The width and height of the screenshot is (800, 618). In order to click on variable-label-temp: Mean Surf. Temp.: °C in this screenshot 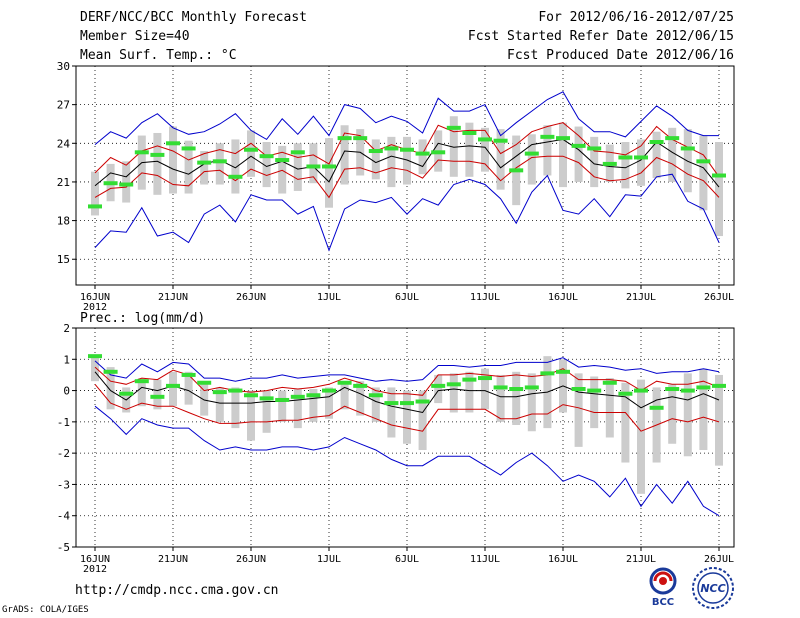, I will do `click(158, 55)`.